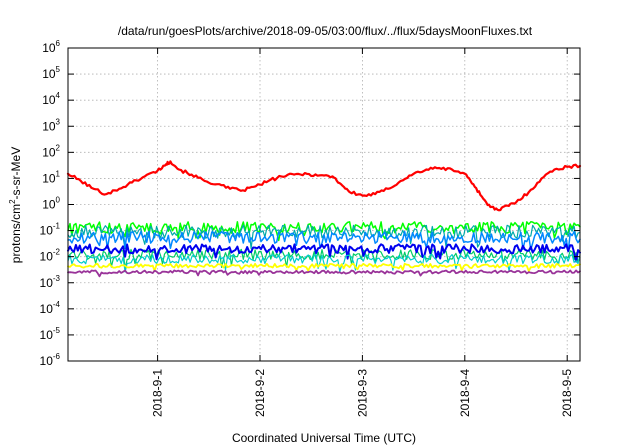  I want to click on y-axis-title: protons/cm2-s-sr-MeV, so click(15, 205).